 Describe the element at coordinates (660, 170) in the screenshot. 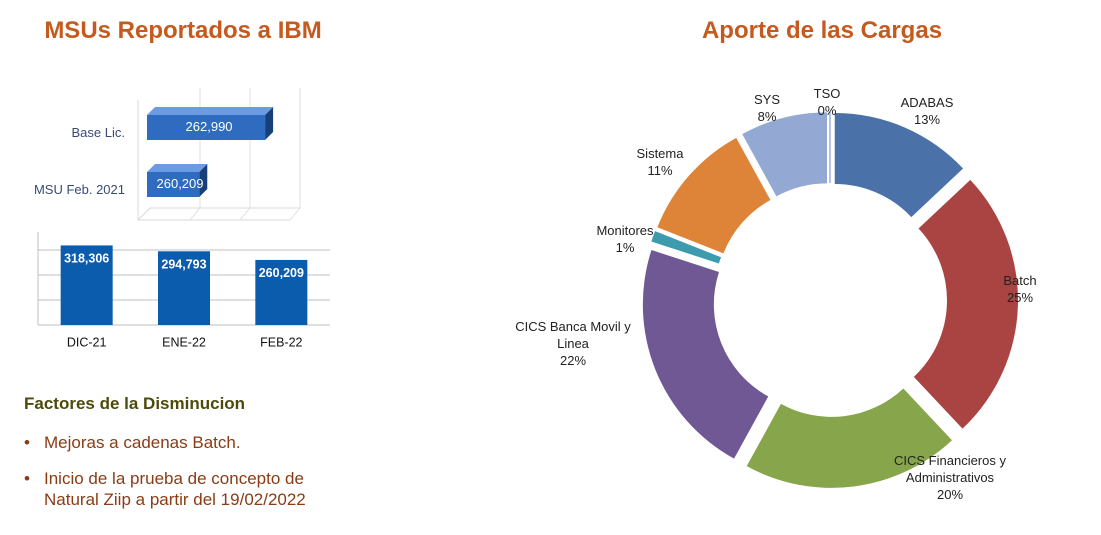

I see `slice-value-label: 11%` at that location.